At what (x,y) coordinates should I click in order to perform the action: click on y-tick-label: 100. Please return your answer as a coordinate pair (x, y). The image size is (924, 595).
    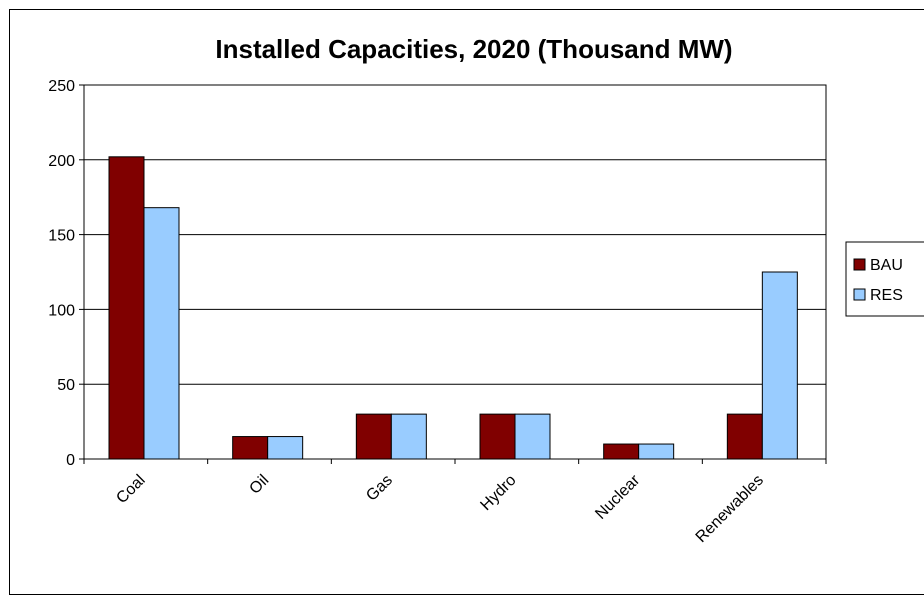
    Looking at the image, I should click on (61, 310).